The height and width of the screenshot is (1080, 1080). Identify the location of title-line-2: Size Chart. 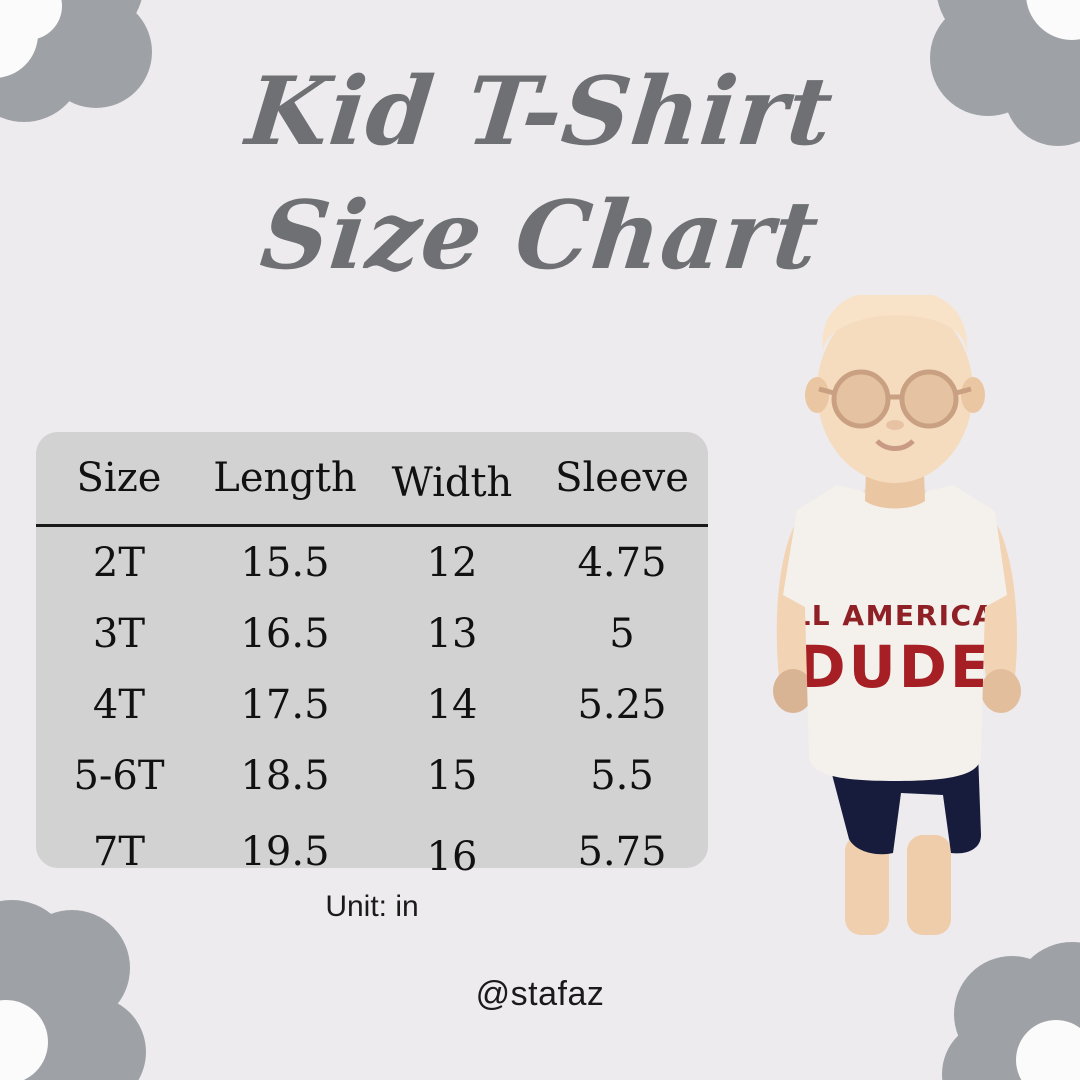
(540, 236).